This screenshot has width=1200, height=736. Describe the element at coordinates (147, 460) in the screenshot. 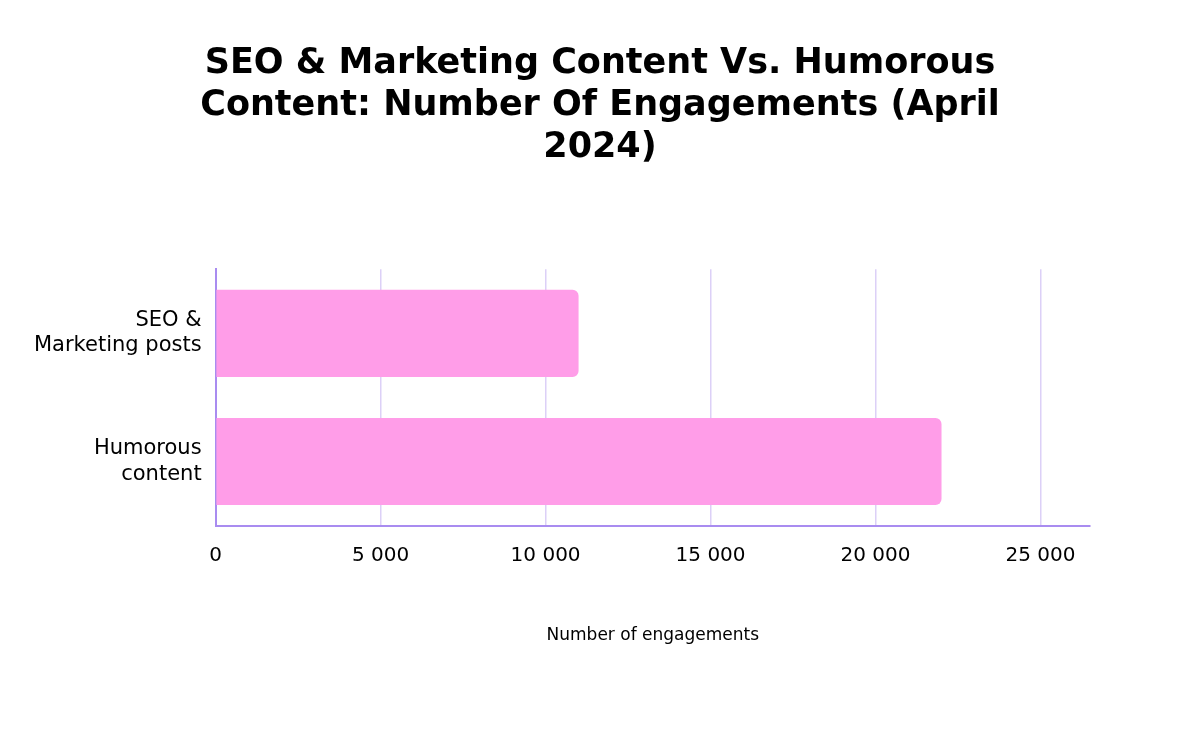

I see `y-tick-label: Humorous content` at that location.